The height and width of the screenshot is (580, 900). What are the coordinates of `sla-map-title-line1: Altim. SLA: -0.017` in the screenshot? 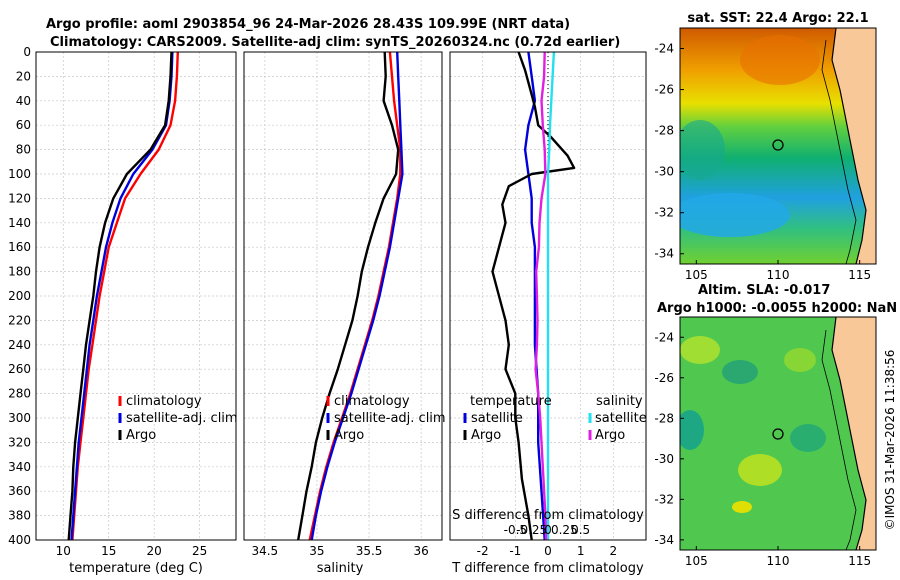 It's located at (764, 290).